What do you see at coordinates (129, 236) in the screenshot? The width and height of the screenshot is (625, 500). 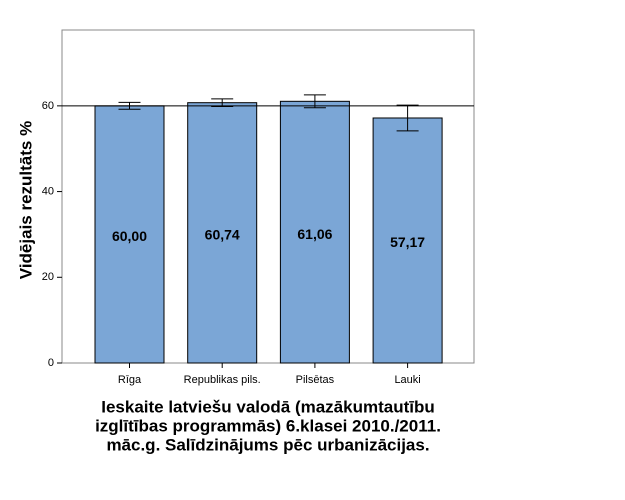 I see `value-label: 60,00` at bounding box center [129, 236].